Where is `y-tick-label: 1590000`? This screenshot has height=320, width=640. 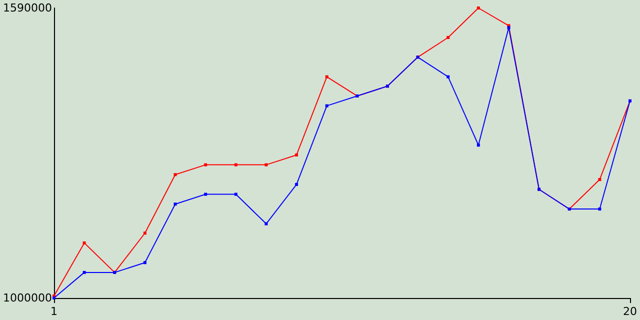 y-tick-label: 1590000 is located at coordinates (27, 8).